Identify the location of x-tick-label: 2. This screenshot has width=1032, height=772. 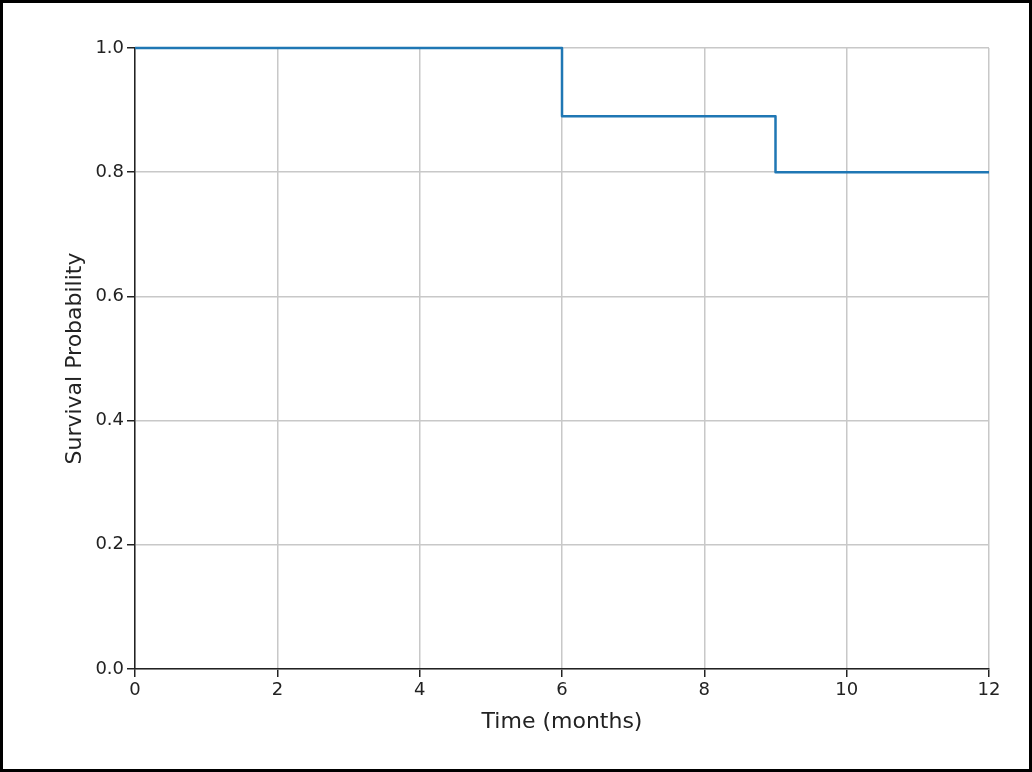
(277, 689).